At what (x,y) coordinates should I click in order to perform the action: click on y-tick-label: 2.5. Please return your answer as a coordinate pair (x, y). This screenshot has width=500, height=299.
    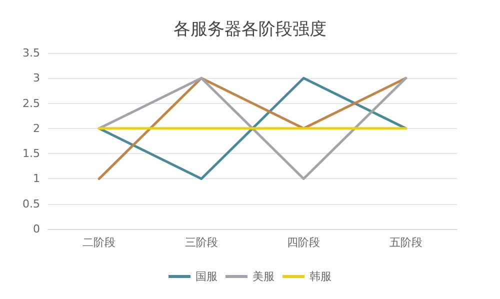
    Looking at the image, I should click on (31, 103).